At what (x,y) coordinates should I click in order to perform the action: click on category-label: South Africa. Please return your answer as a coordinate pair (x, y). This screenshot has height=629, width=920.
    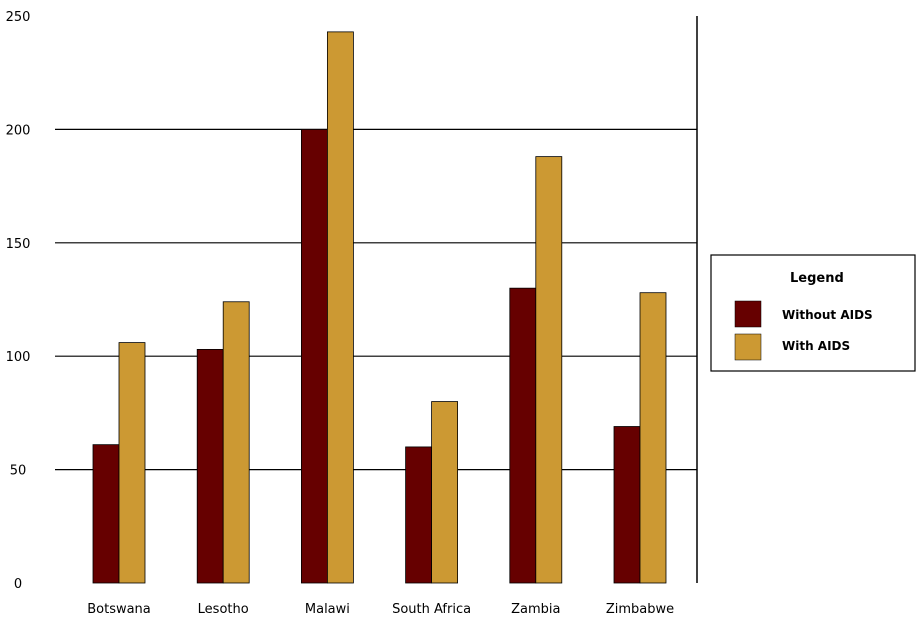
    Looking at the image, I should click on (431, 609).